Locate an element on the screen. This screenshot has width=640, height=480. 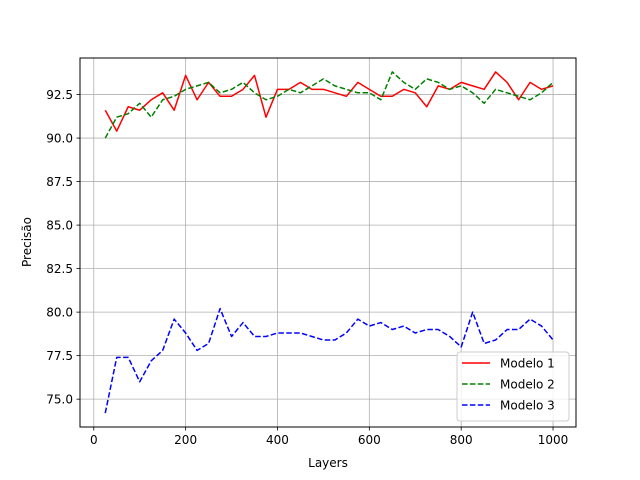
y-tick-label: 92.5 is located at coordinates (59, 95).